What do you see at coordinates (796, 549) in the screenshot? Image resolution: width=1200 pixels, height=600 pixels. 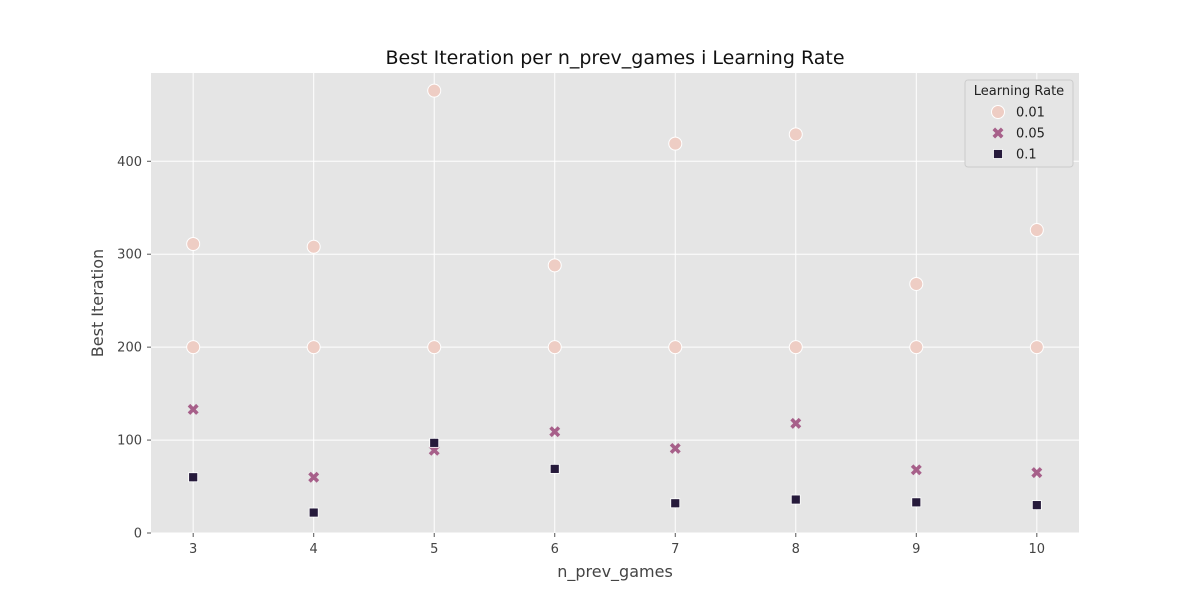 I see `x-tick-label: 8` at bounding box center [796, 549].